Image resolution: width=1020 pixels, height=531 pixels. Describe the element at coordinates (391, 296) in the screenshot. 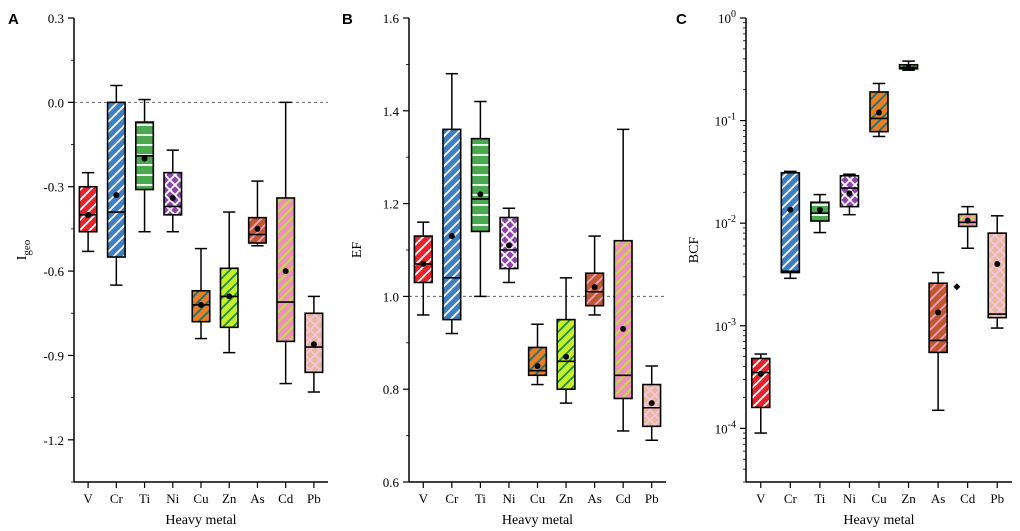

I see `y-tick-label: 1.0` at that location.